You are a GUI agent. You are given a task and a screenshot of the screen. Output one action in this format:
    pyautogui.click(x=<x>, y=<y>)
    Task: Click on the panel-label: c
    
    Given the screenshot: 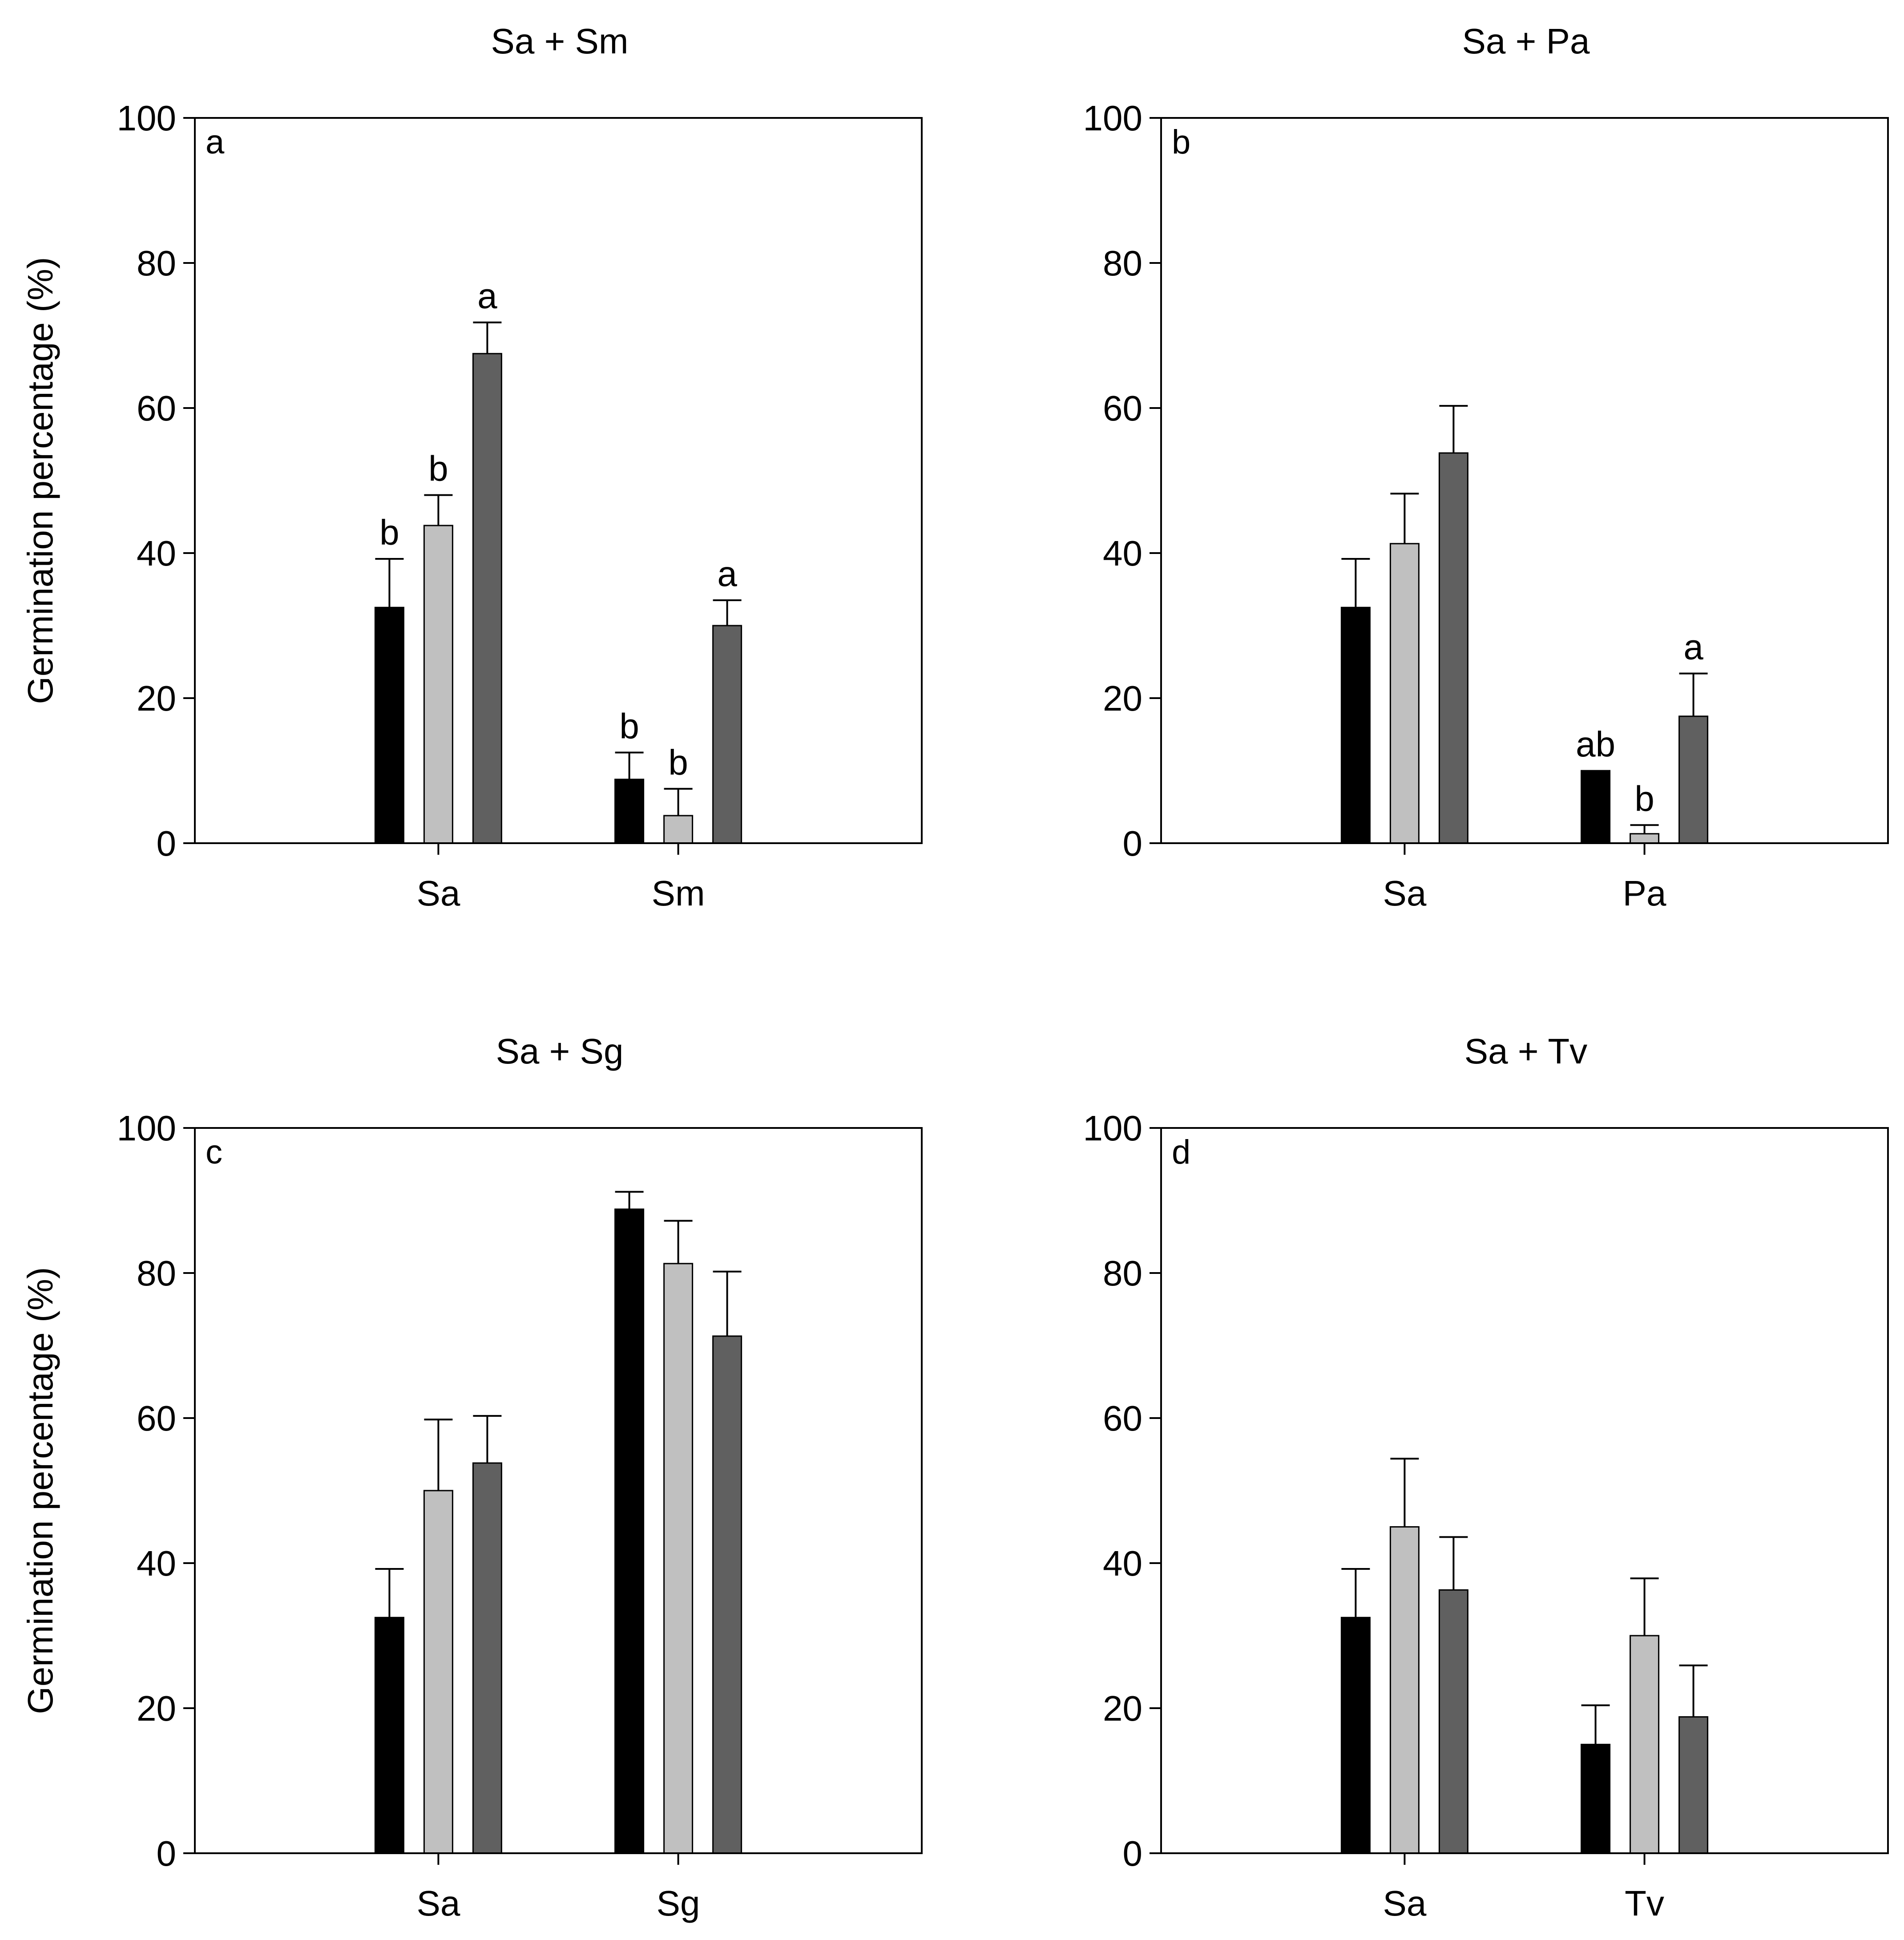 What is the action you would take?
    pyautogui.click(x=214, y=1152)
    